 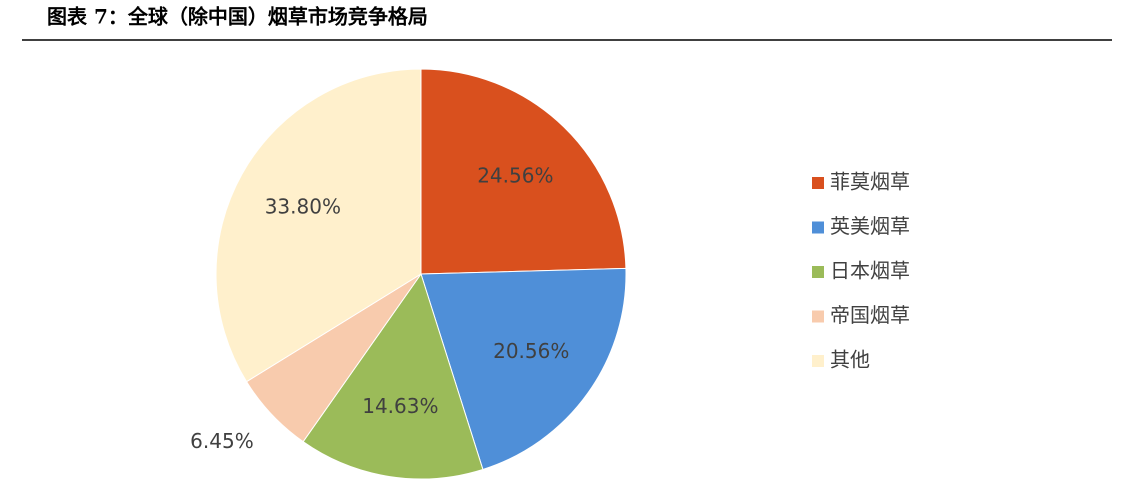 I want to click on legend-label: 日本烟草, so click(x=870, y=271).